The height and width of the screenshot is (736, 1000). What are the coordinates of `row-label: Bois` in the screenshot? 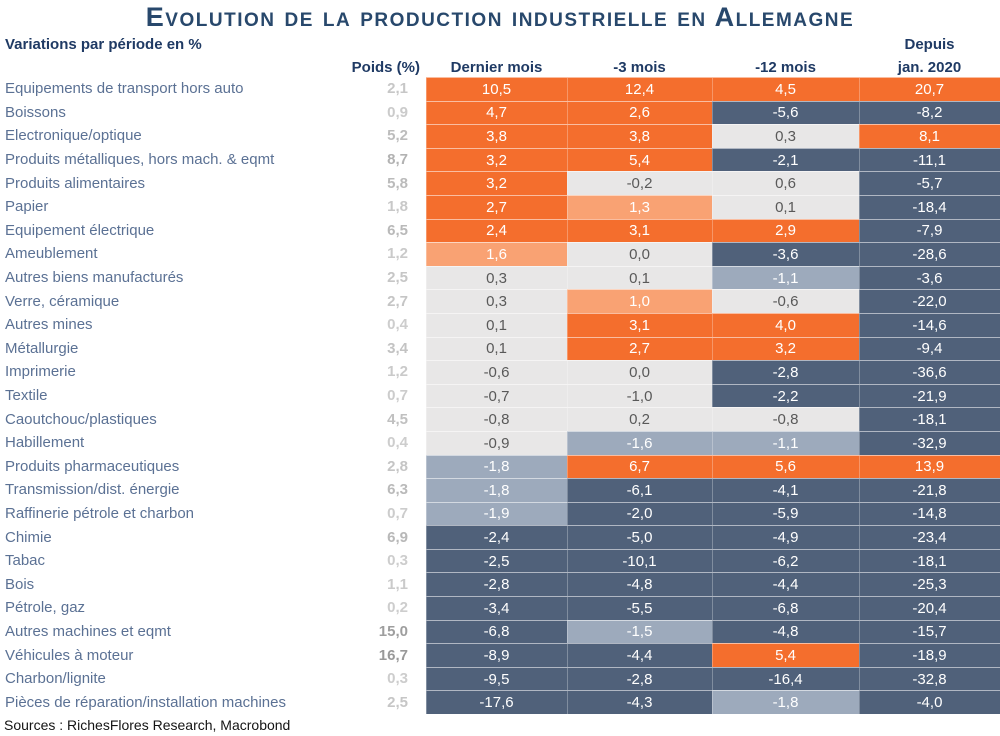 It's located at (20, 584).